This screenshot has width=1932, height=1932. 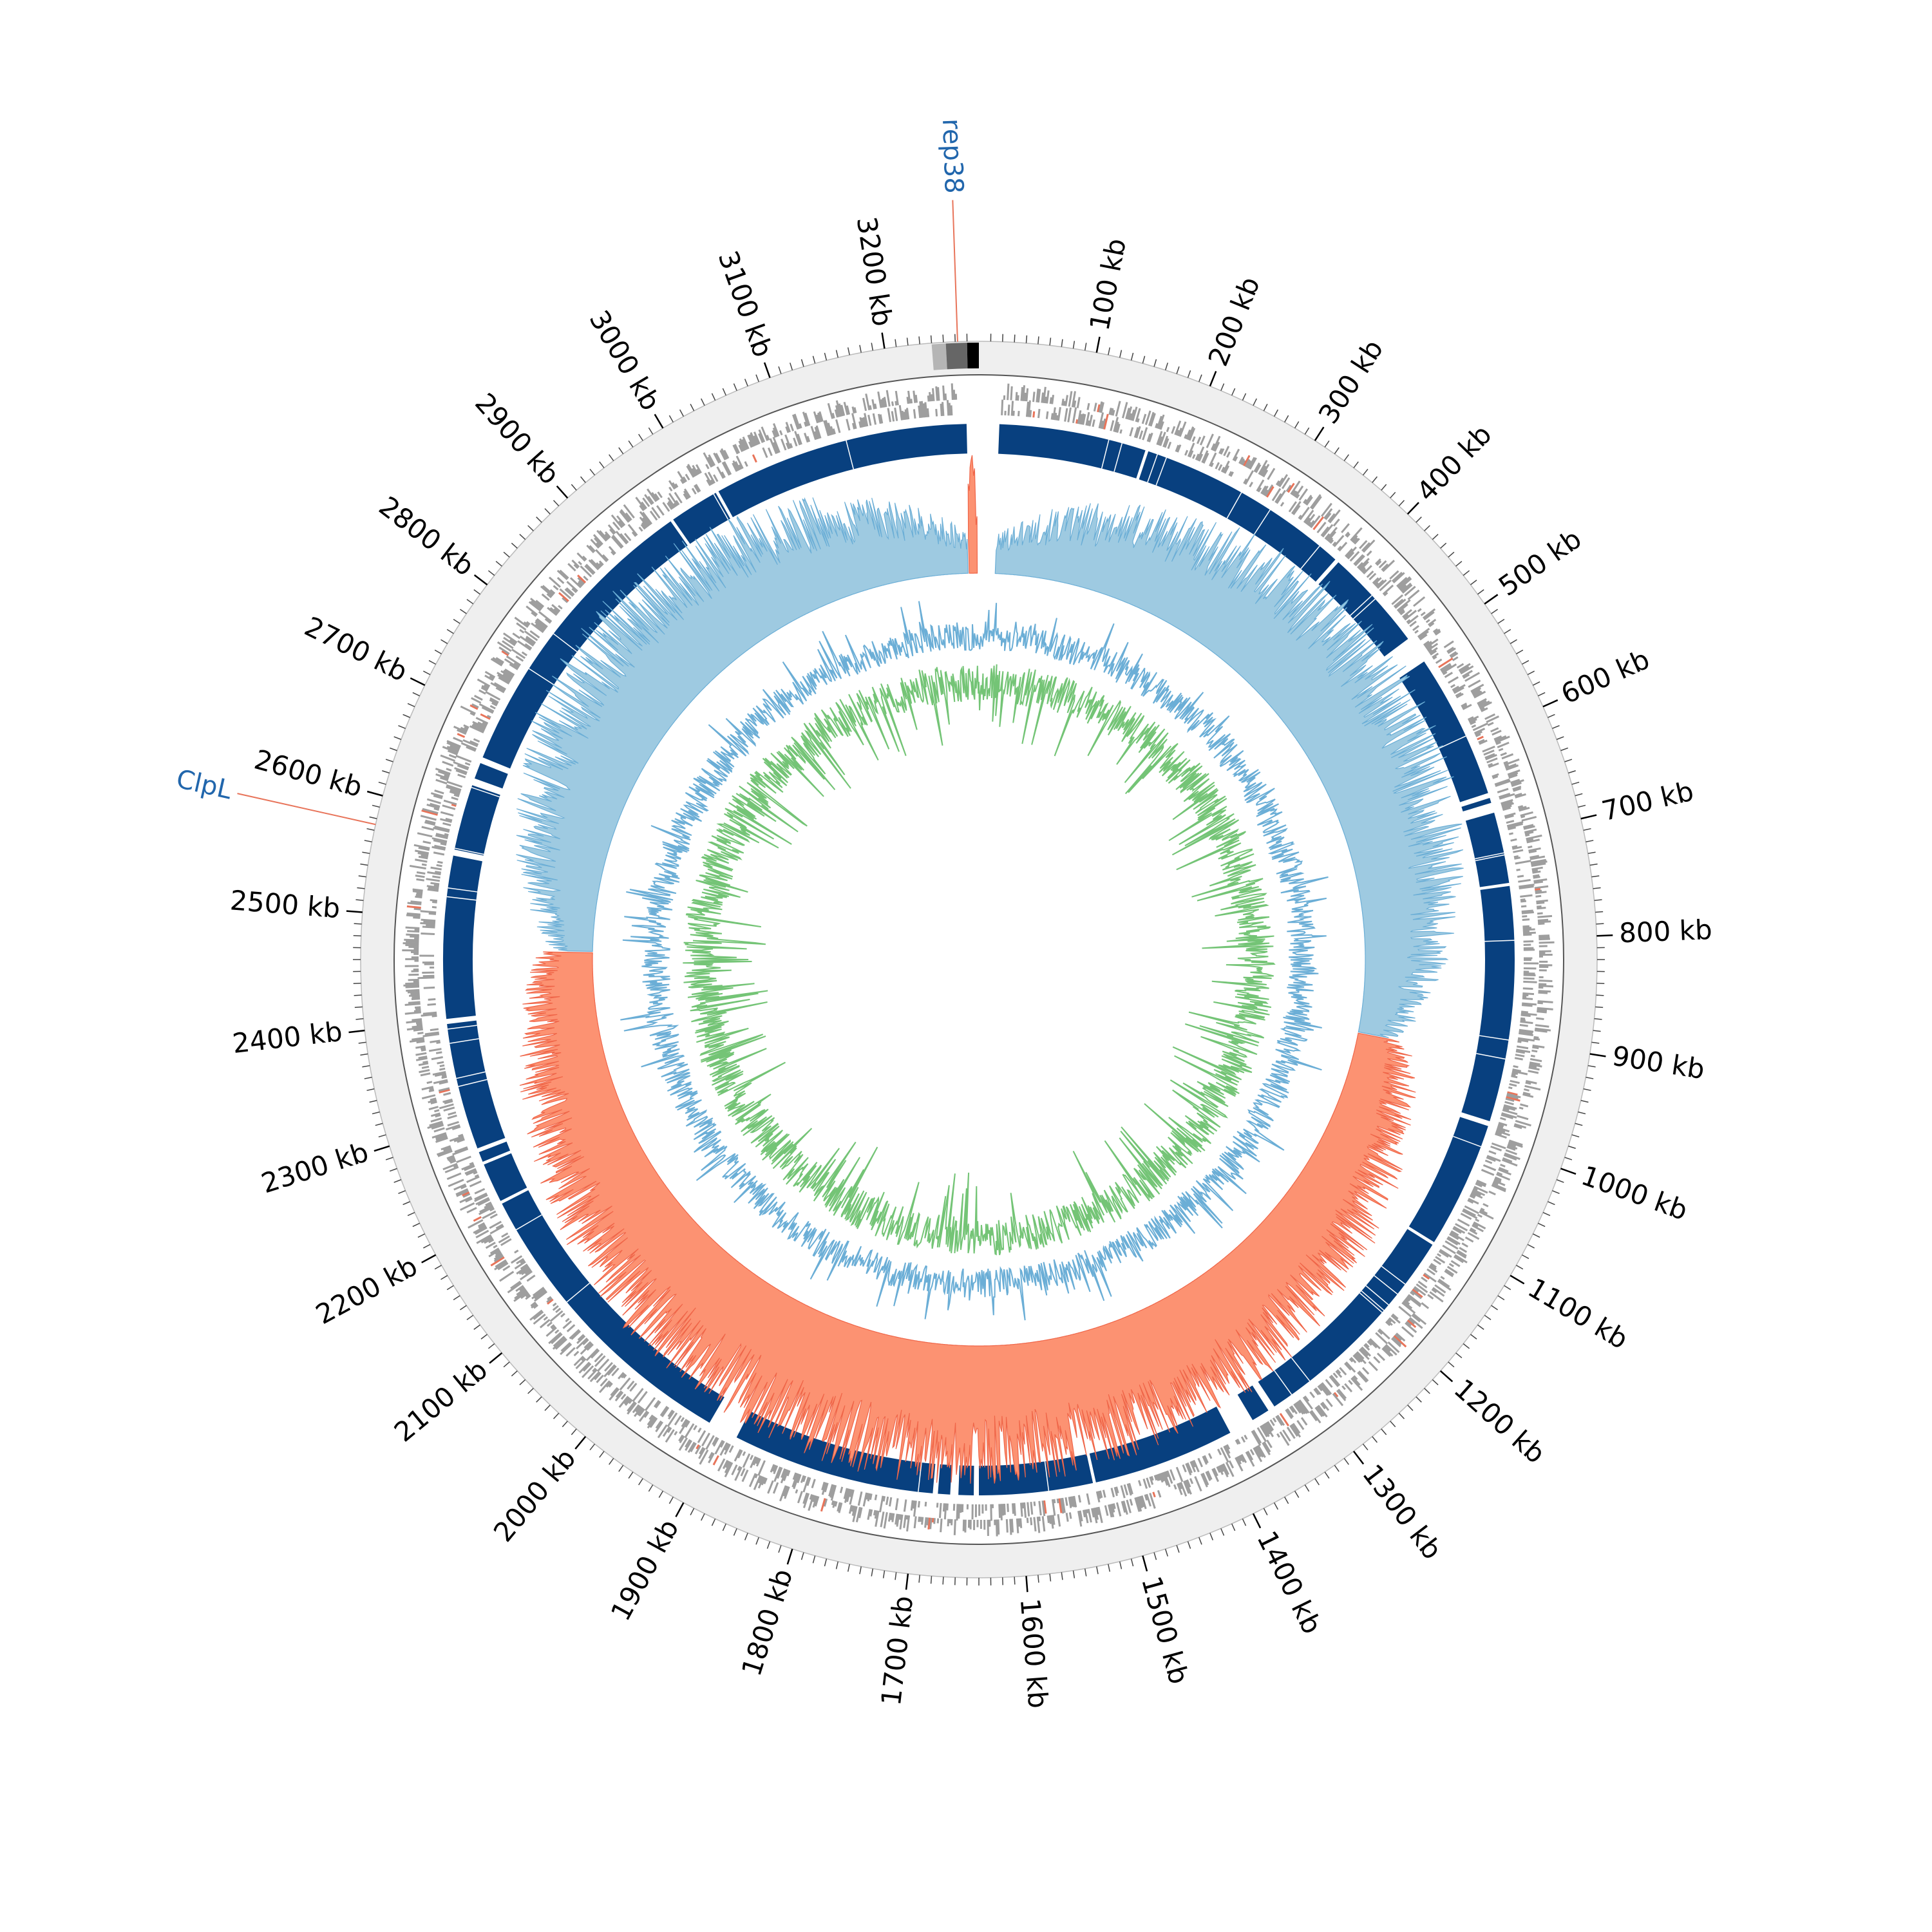 What do you see at coordinates (850, 454) in the screenshot?
I see `contig-separator` at bounding box center [850, 454].